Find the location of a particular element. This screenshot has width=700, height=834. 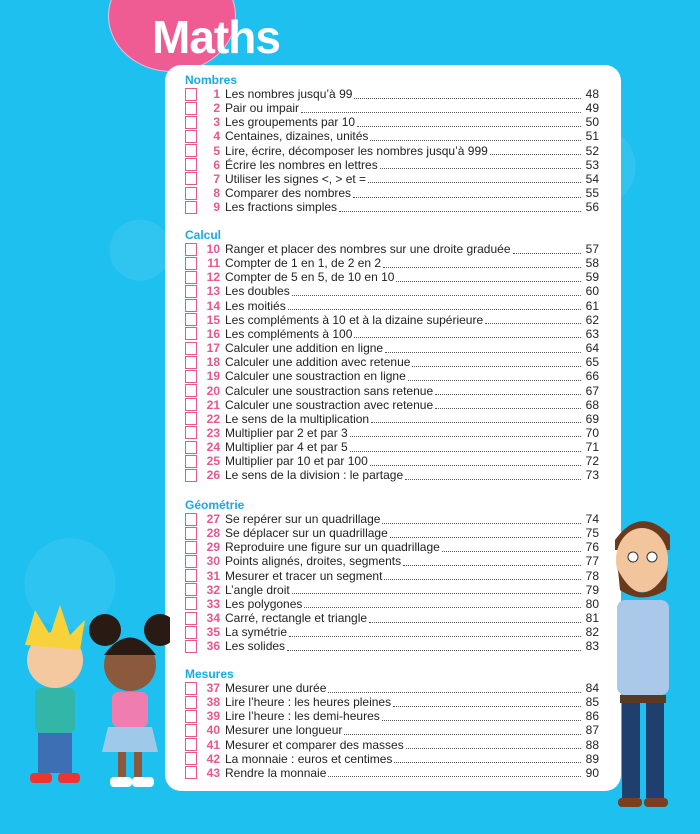

lesson-title: Multiplier par 2 et par 3 is located at coordinates (286, 432).